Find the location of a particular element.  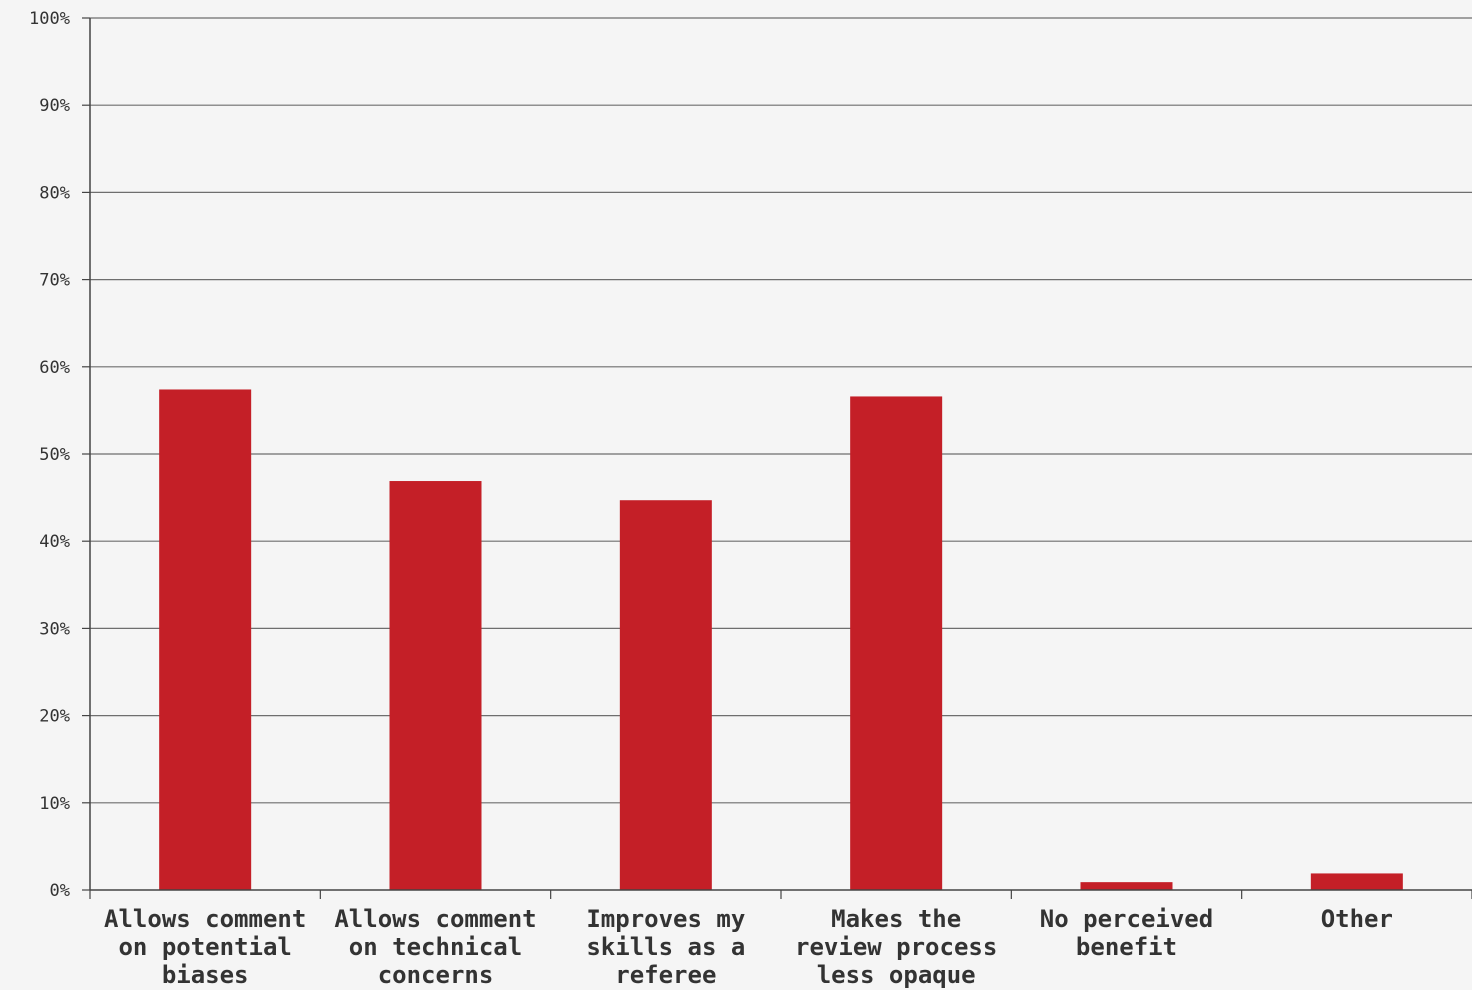

y-tick-label: 40% is located at coordinates (54, 542).